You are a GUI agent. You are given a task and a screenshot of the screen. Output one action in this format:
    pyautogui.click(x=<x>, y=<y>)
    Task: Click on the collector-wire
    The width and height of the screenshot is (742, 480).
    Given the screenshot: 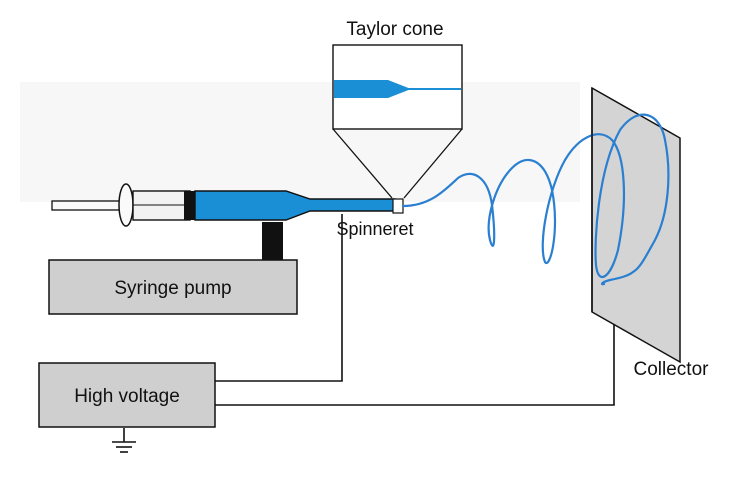 What is the action you would take?
    pyautogui.click(x=415, y=352)
    